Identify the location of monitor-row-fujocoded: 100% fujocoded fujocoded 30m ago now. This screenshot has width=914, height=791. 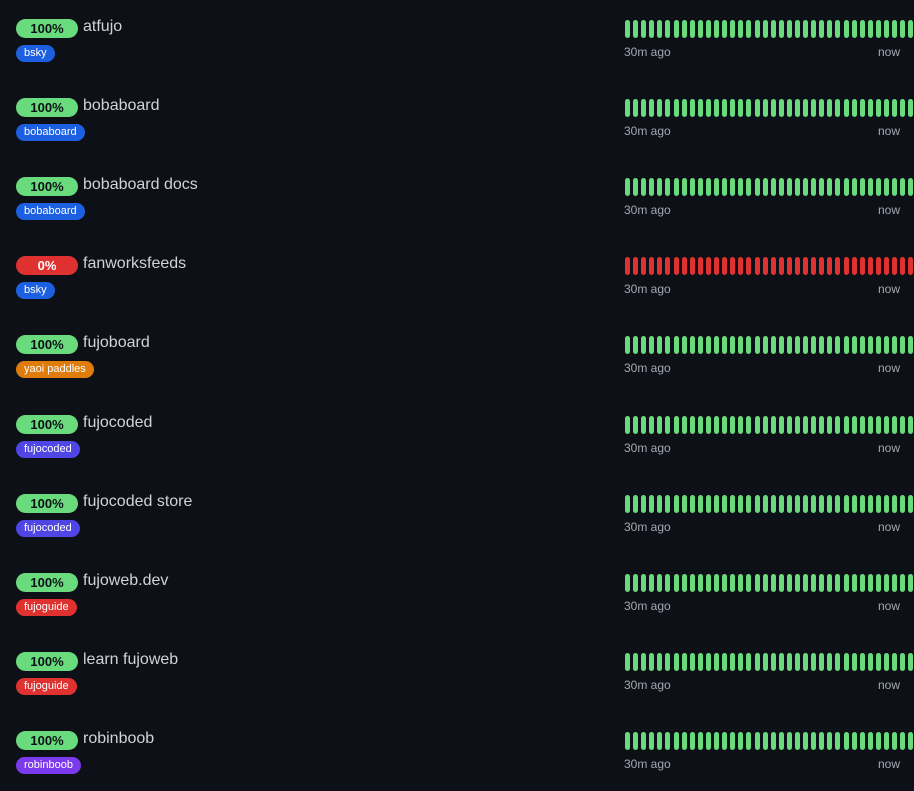
(457, 454).